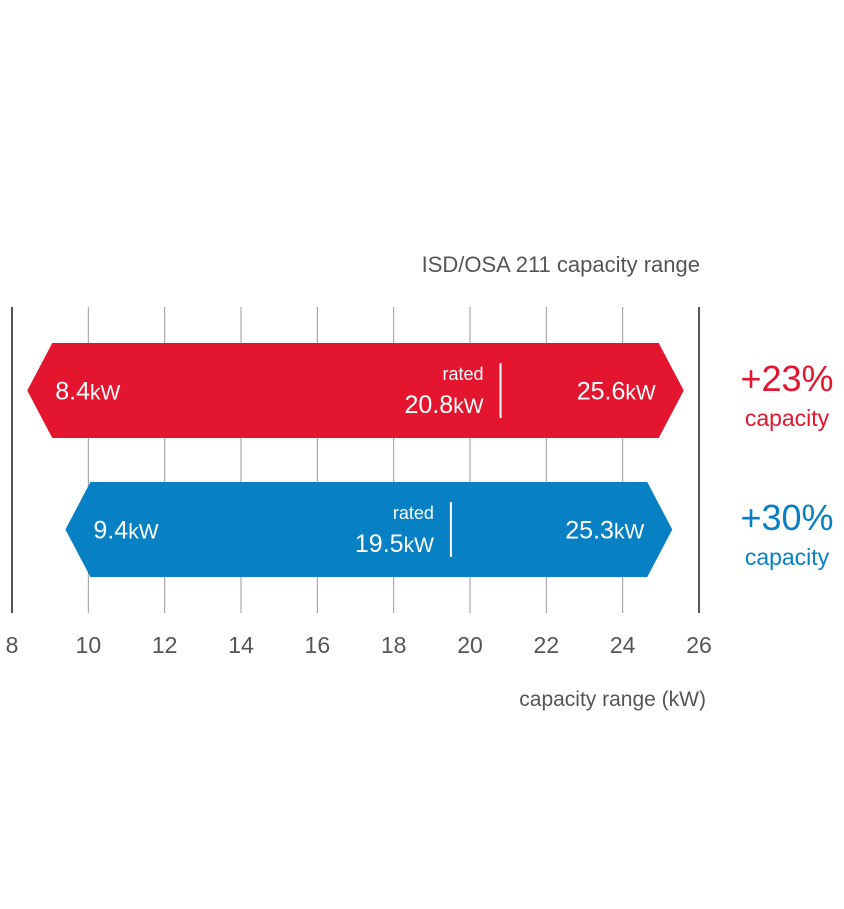 The image size is (844, 909). Describe the element at coordinates (165, 645) in the screenshot. I see `x-tick-label: 12` at that location.